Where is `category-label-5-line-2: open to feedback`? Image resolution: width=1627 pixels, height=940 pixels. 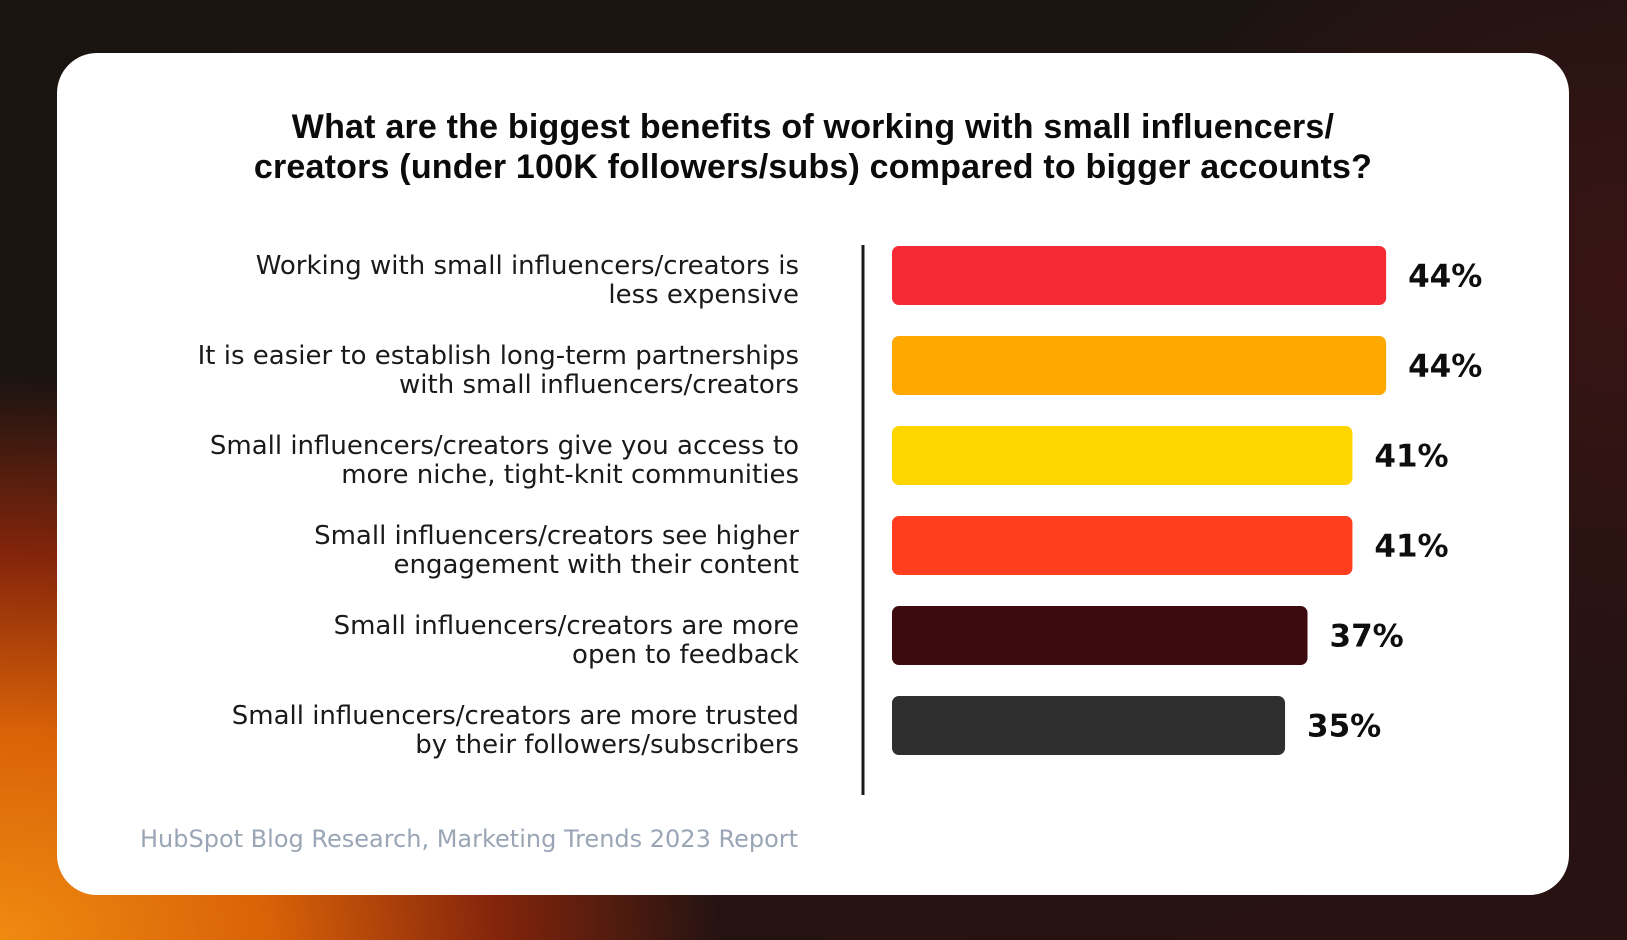
category-label-5-line-2: open to feedback is located at coordinates (685, 655).